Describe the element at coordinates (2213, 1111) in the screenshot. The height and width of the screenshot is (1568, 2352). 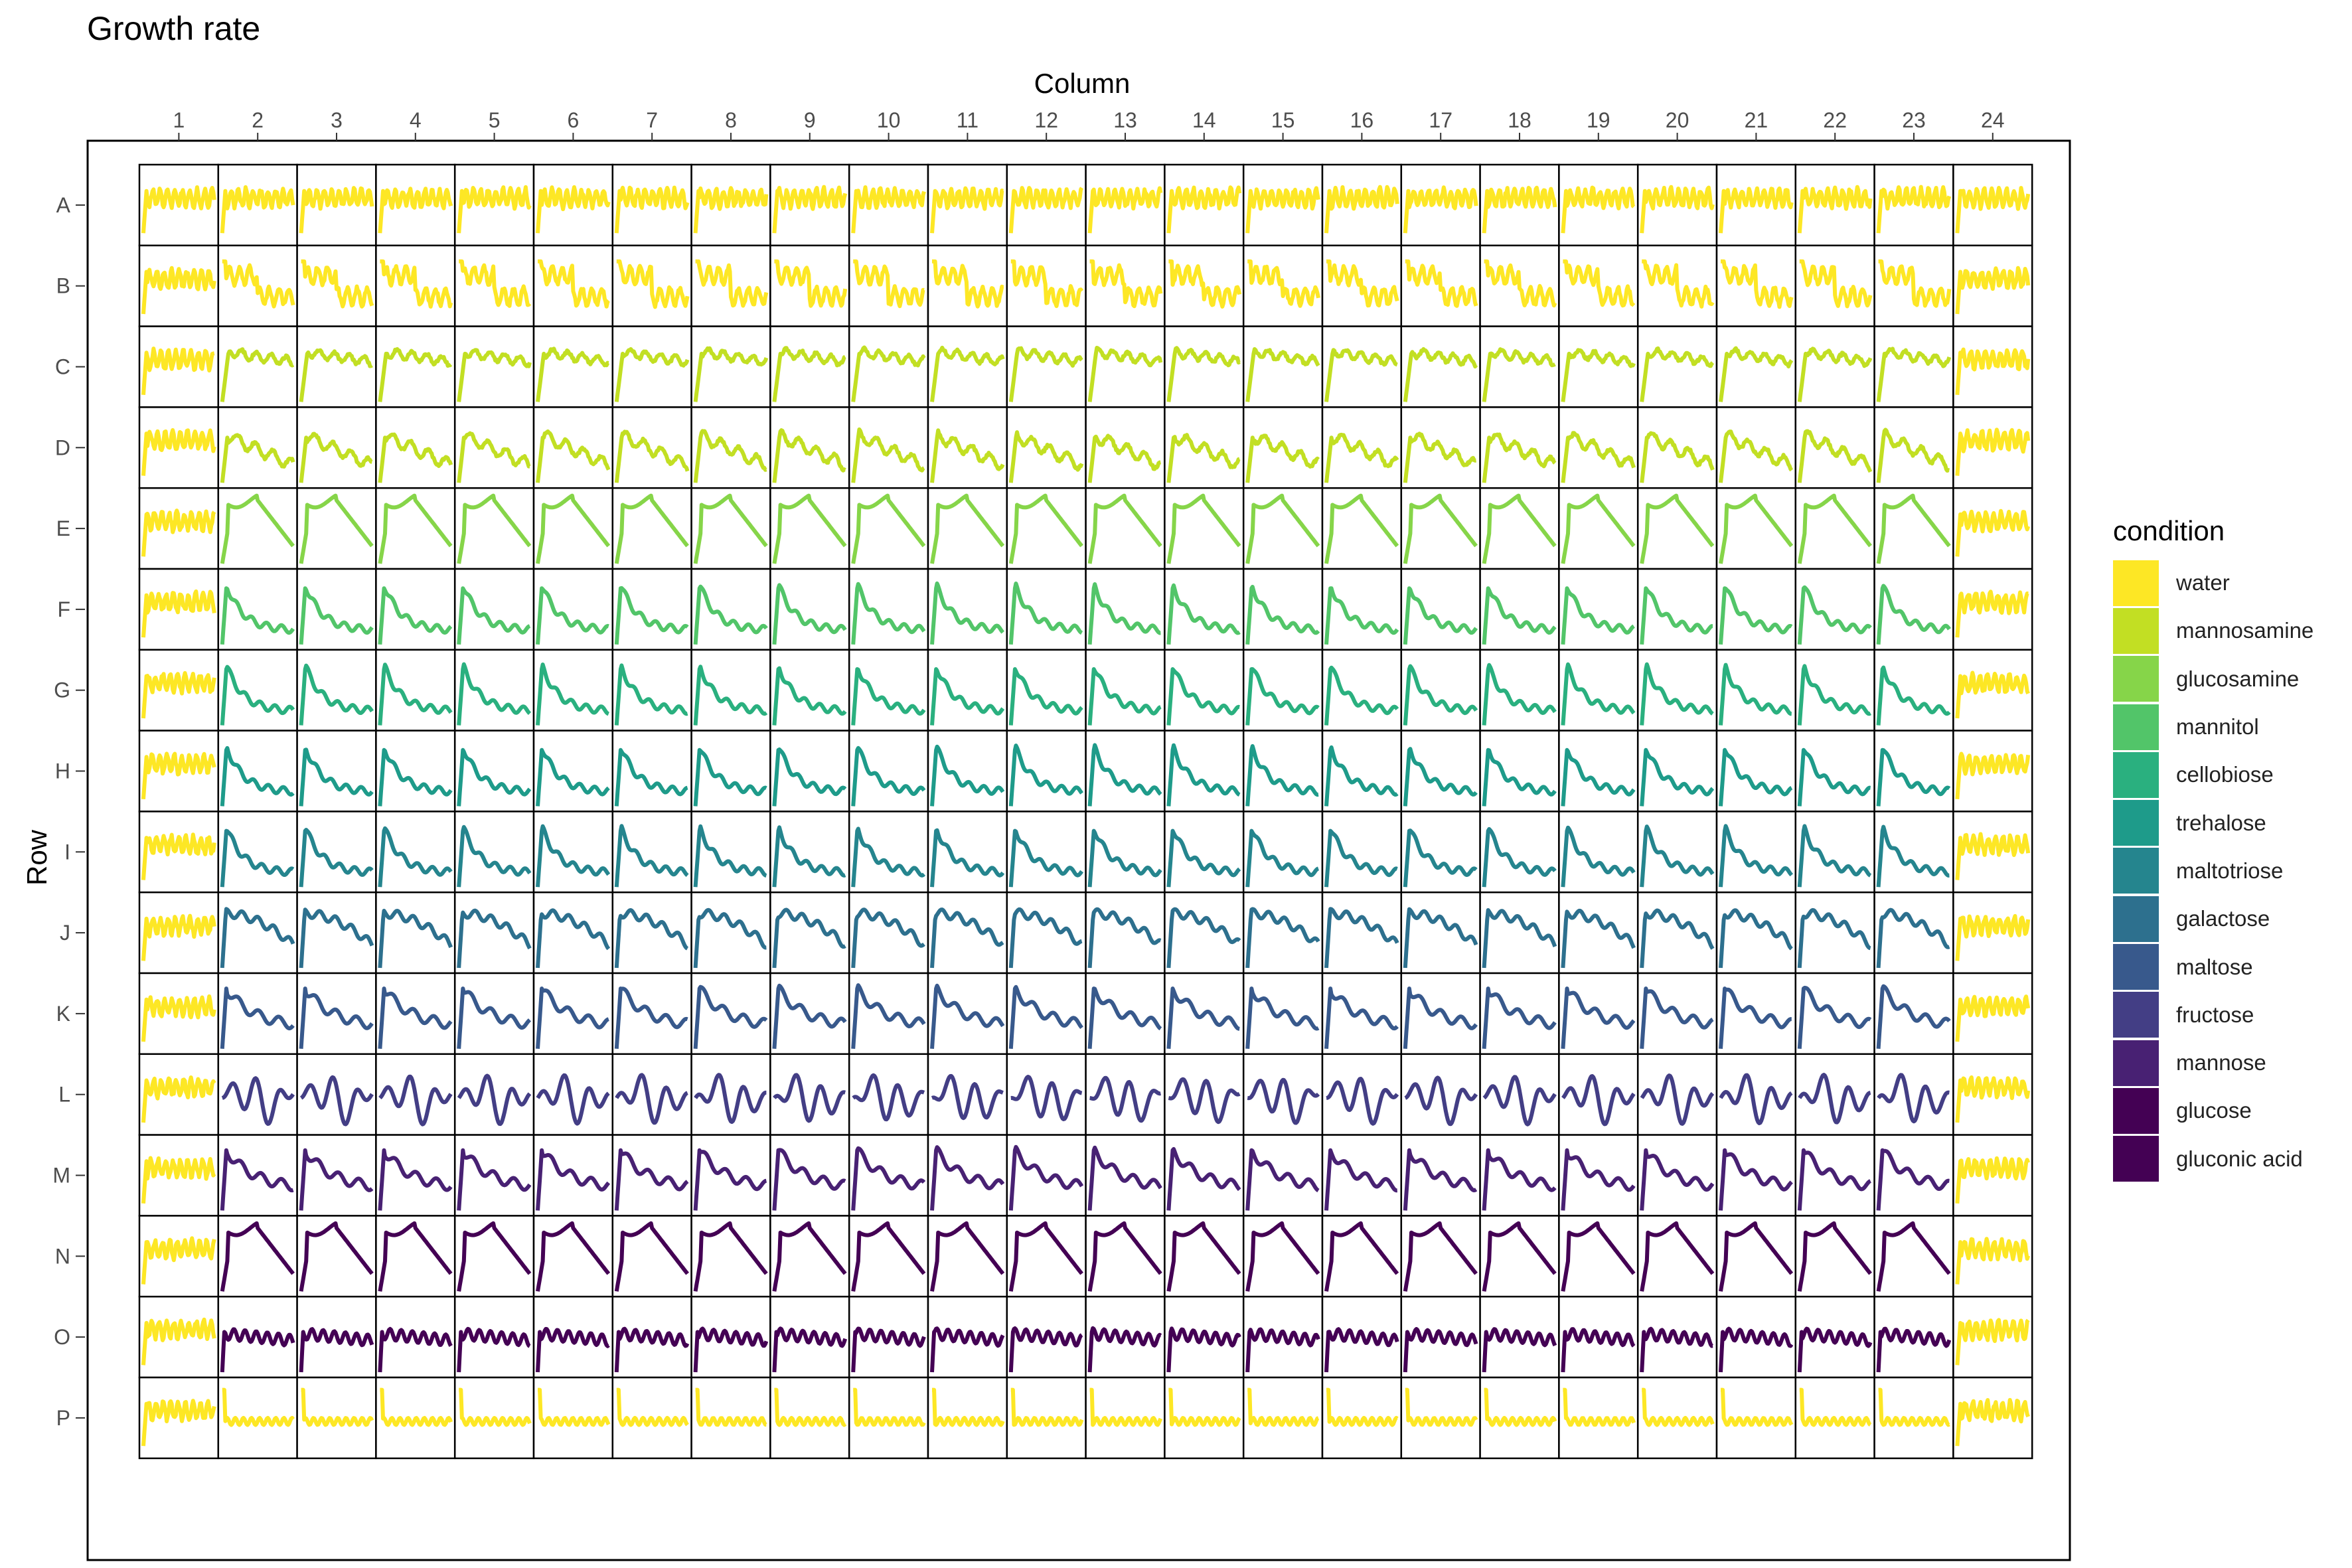
I see `legend-item: glucose` at that location.